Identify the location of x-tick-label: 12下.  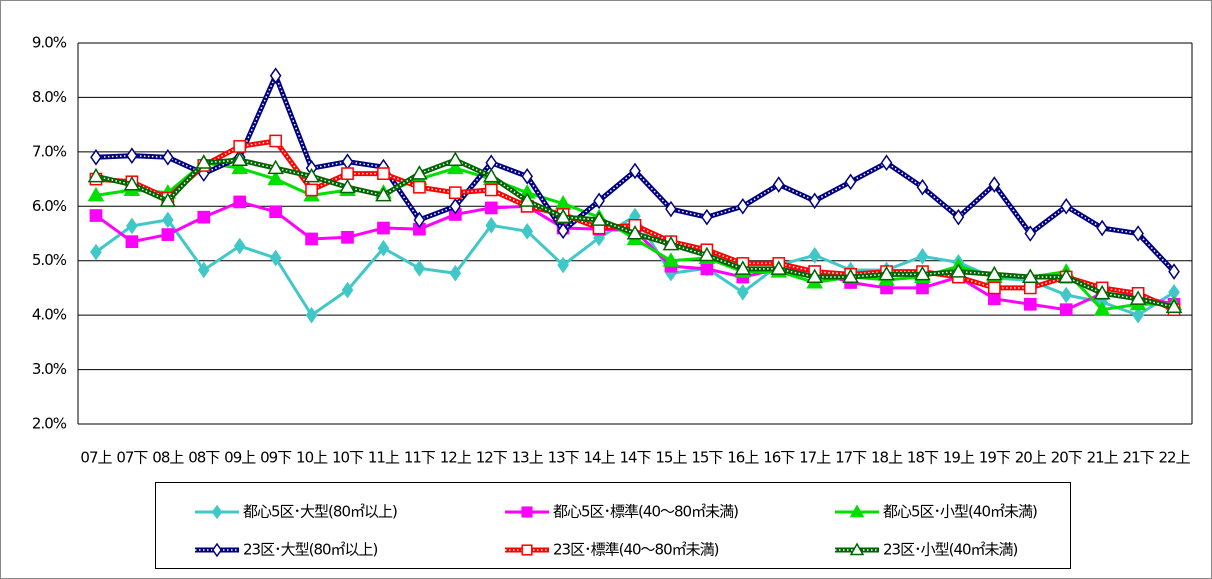
(492, 458).